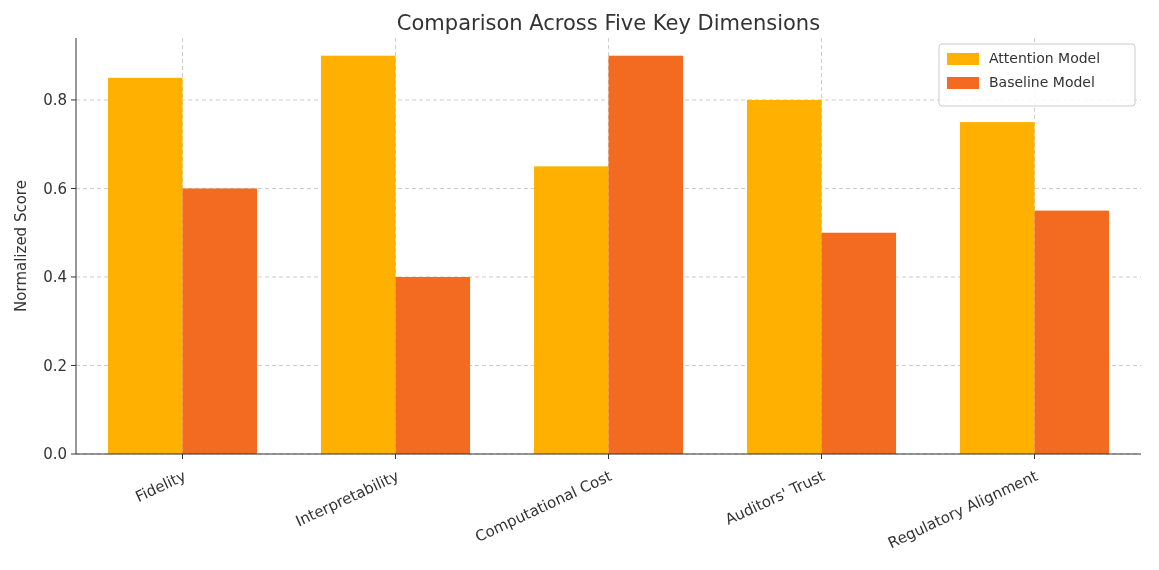 This screenshot has height=570, width=1159. Describe the element at coordinates (608, 23) in the screenshot. I see `chart-title: Comparison Across Five Key Dimensions` at that location.